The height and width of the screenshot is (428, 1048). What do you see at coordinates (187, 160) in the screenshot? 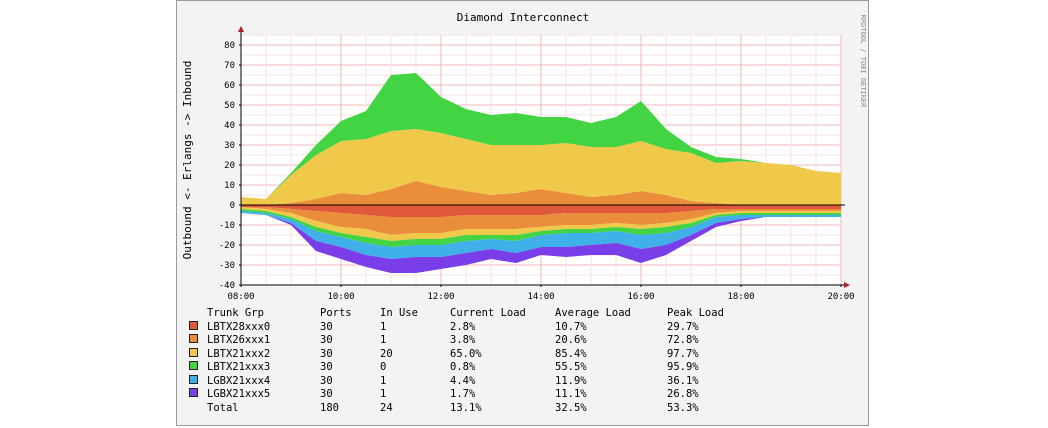
I see `y-axis-label: Outbound <- Erlangs -> Inbound` at bounding box center [187, 160].